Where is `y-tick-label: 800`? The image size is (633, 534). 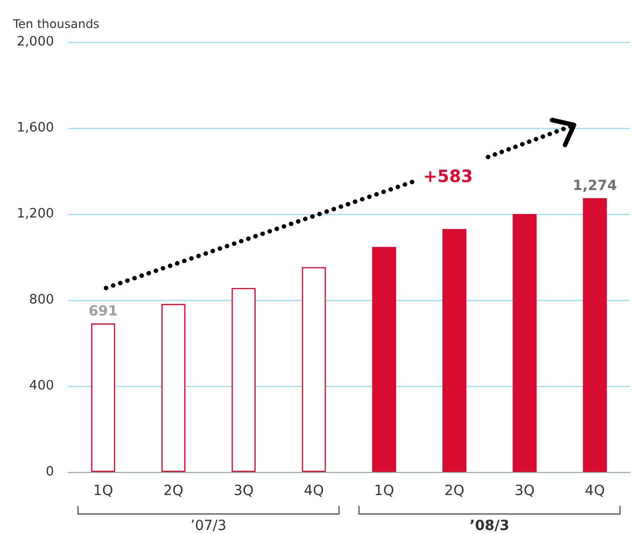 y-tick-label: 800 is located at coordinates (41, 300).